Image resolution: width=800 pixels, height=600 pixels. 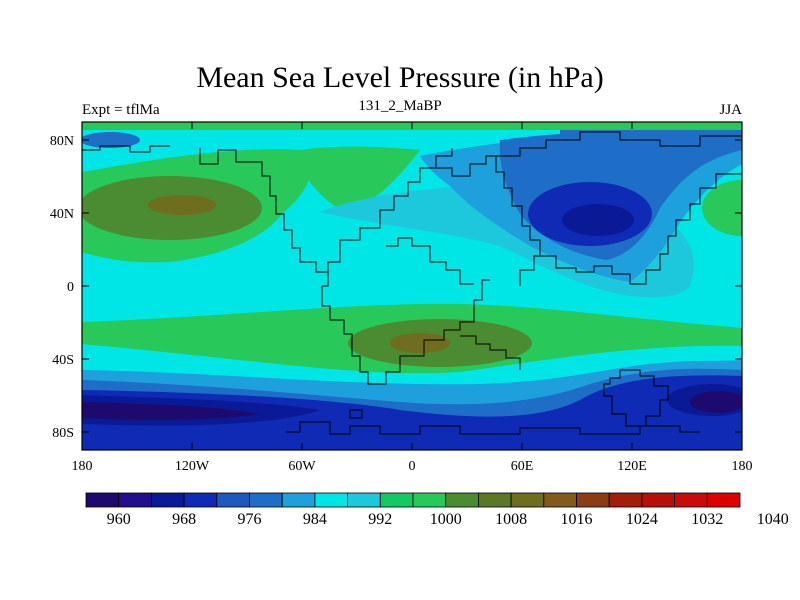 What do you see at coordinates (63, 433) in the screenshot?
I see `y-tick-80s: 80S` at bounding box center [63, 433].